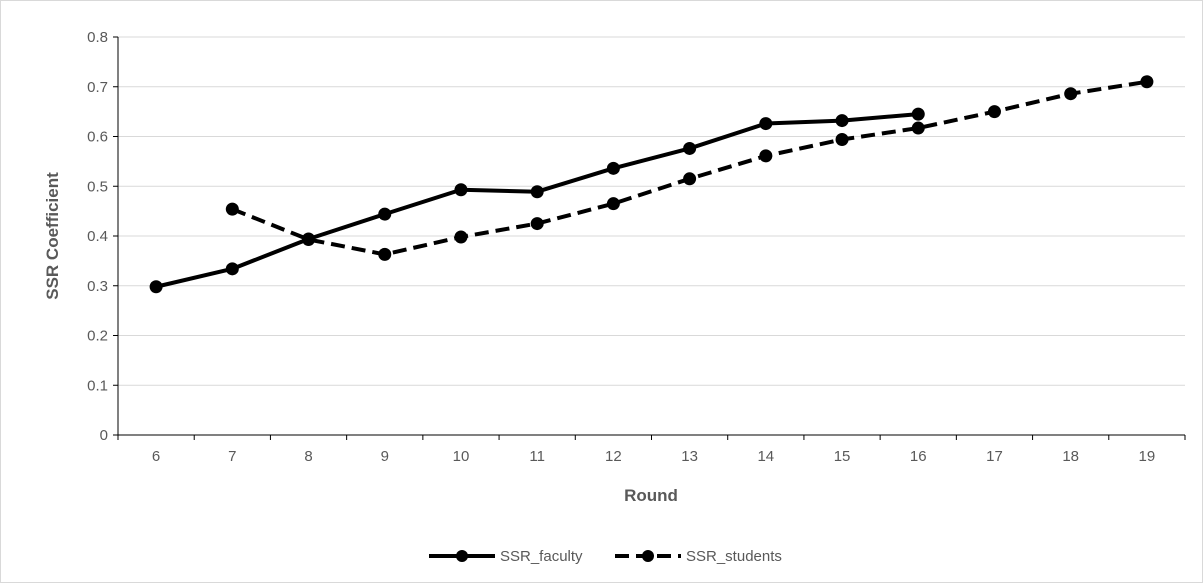 The width and height of the screenshot is (1203, 583). Describe the element at coordinates (104, 435) in the screenshot. I see `y-tick-label: 0` at that location.